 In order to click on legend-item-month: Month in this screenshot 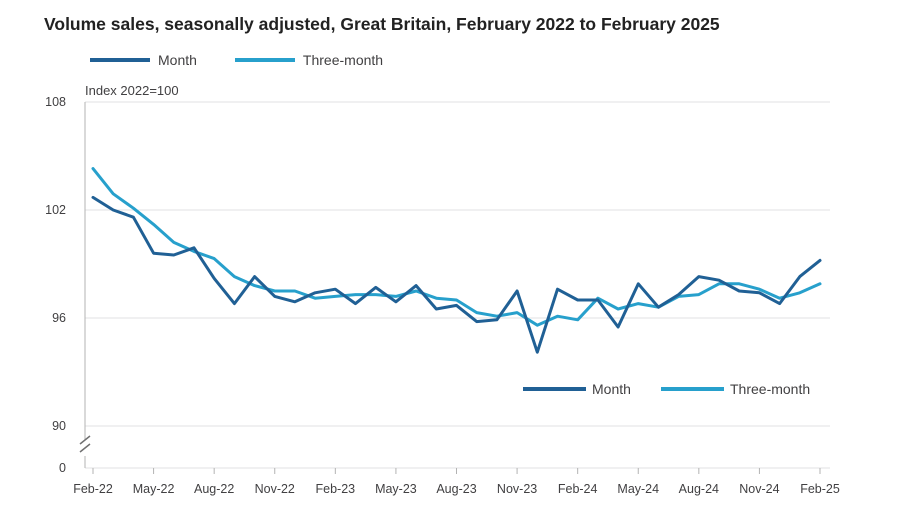, I will do `click(143, 60)`.